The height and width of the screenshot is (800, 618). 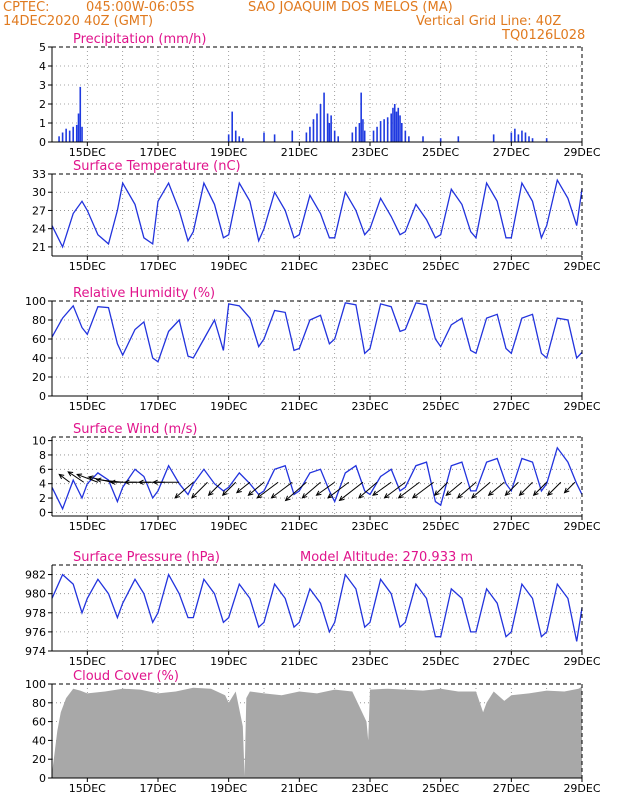 I want to click on y-tick-label: 8, so click(x=42, y=455).